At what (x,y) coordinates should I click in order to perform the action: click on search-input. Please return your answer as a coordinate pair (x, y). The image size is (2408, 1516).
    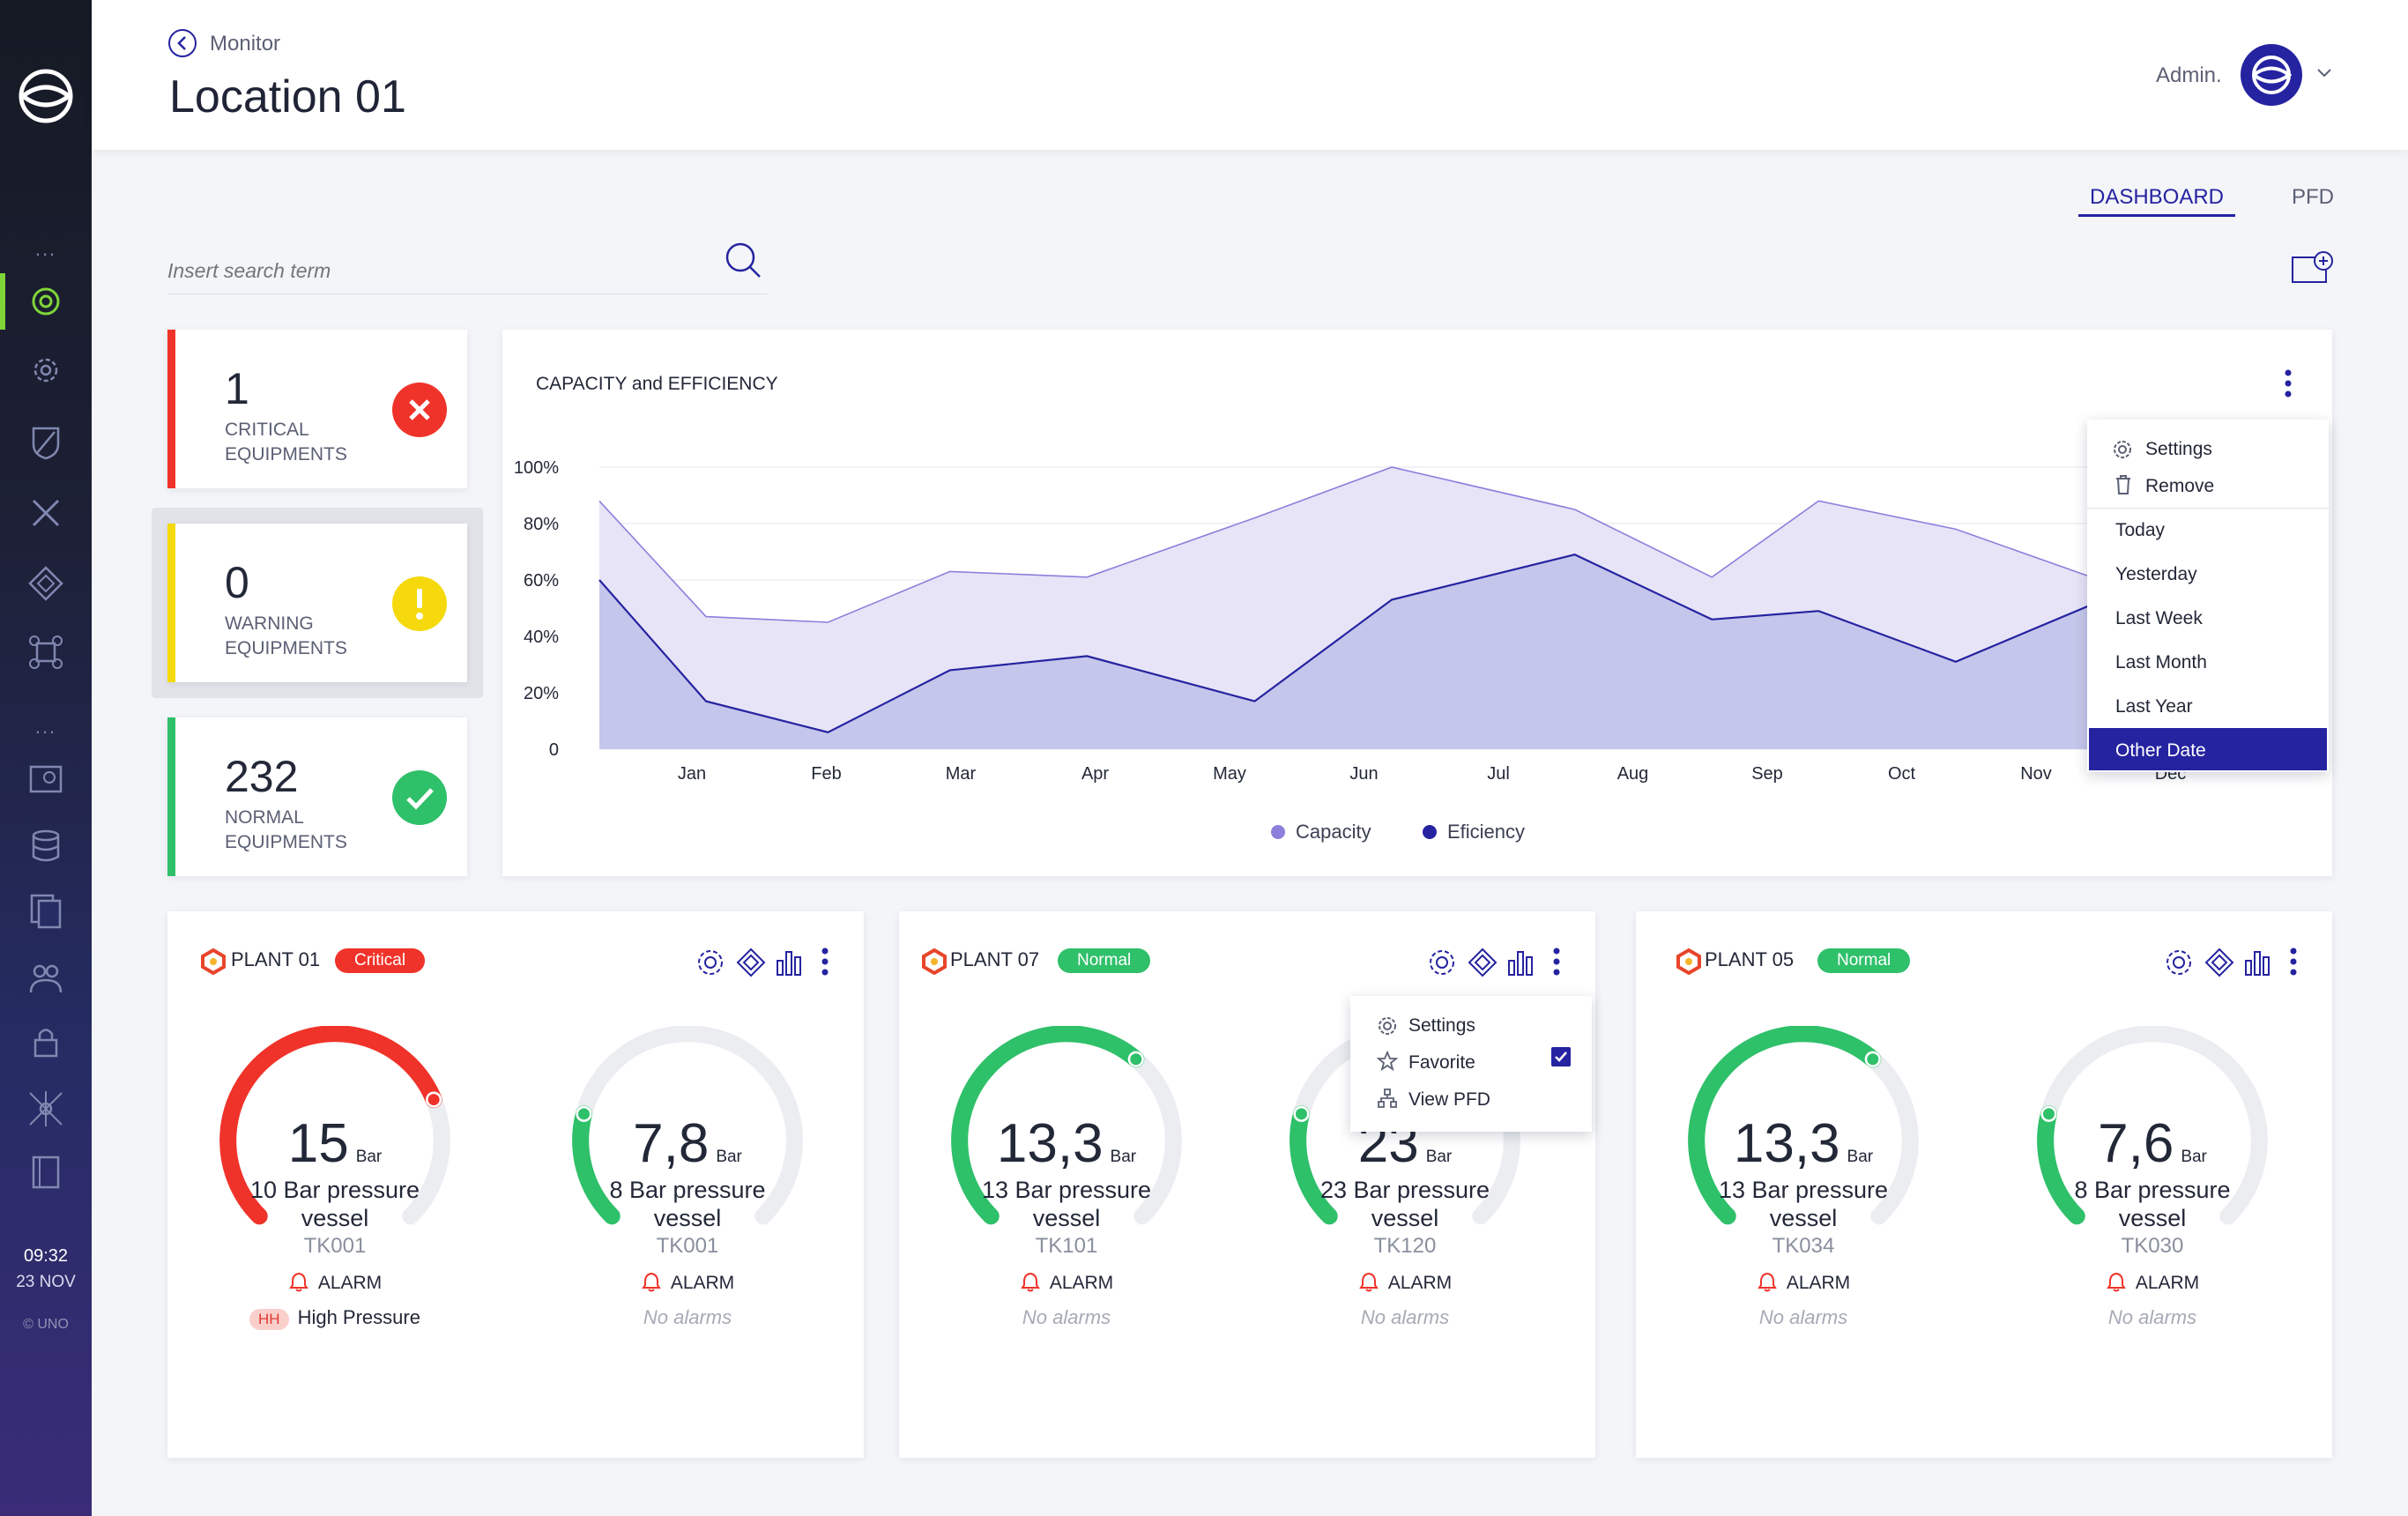
    Looking at the image, I should click on (467, 271).